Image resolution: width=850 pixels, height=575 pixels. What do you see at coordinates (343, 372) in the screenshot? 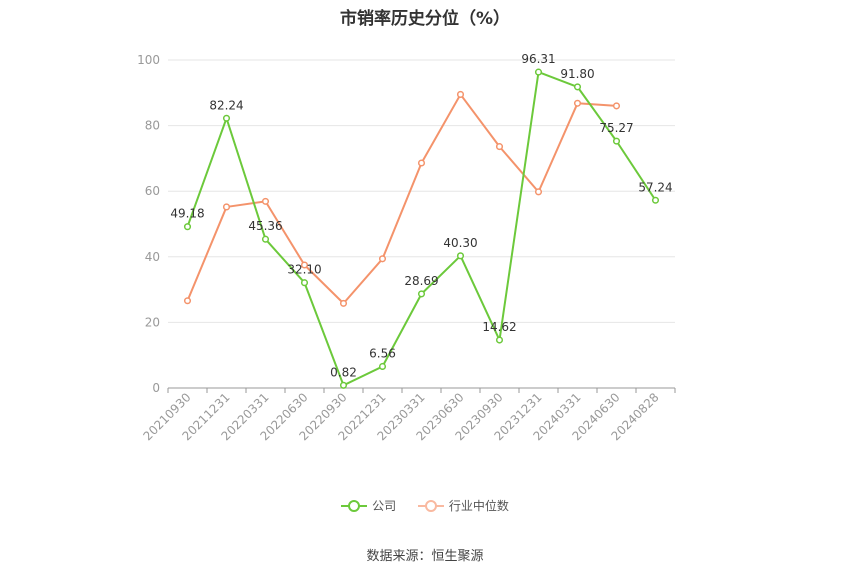
I see `data-label-company: 0.82` at bounding box center [343, 372].